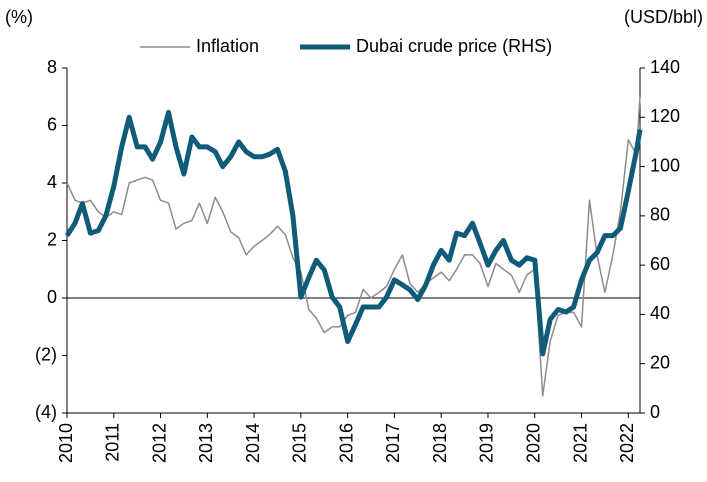 The image size is (707, 482). Describe the element at coordinates (627, 443) in the screenshot. I see `x-tick-label: 2022` at that location.